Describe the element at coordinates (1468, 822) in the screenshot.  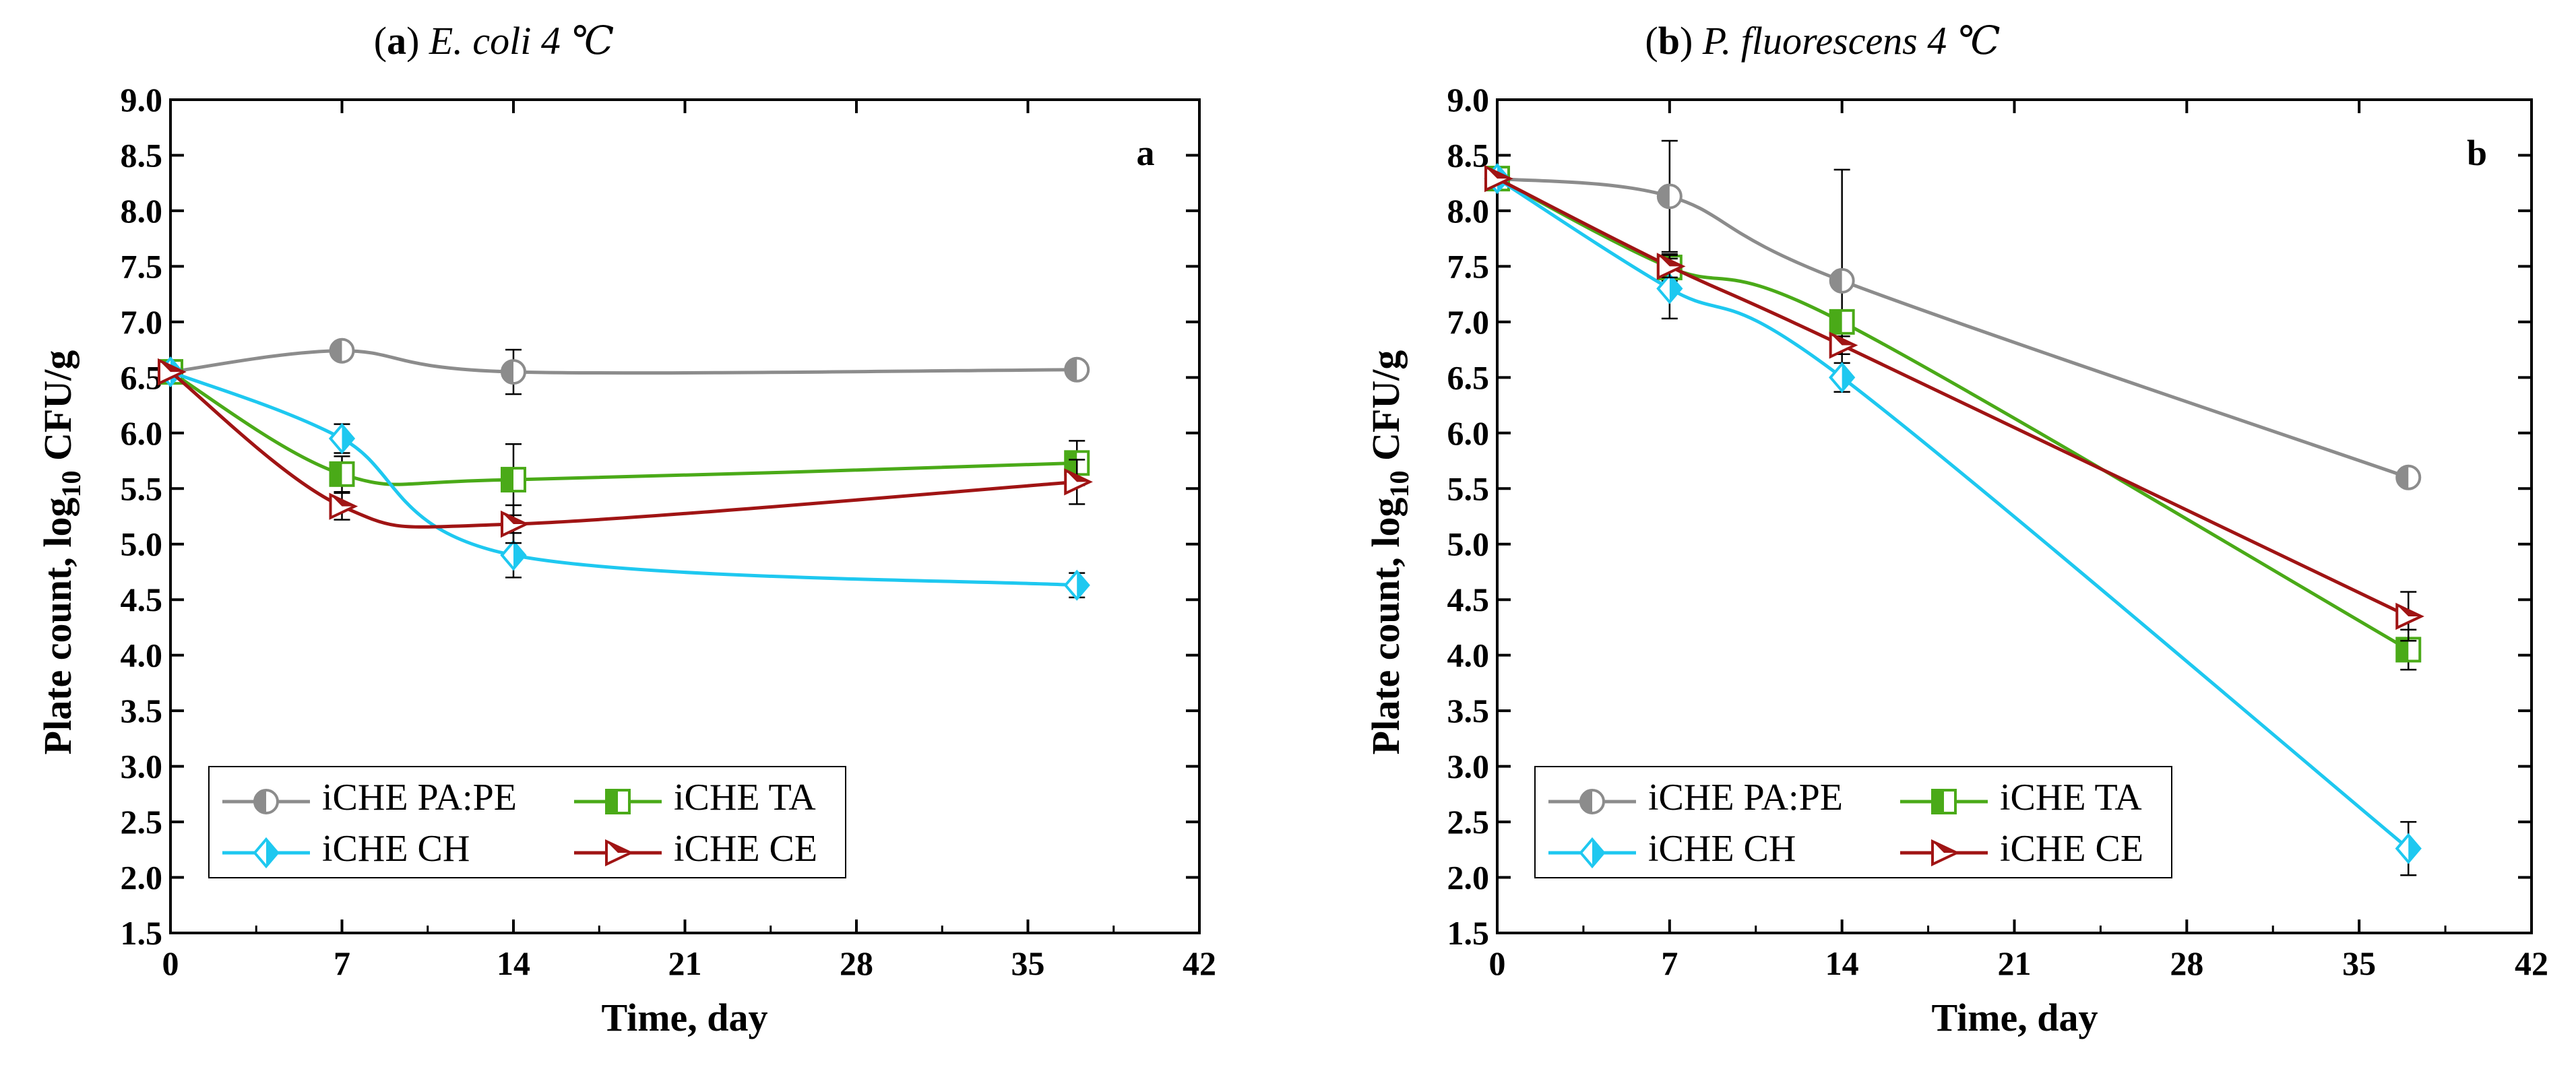
I see `y-tick-label-b: 2.5` at that location.